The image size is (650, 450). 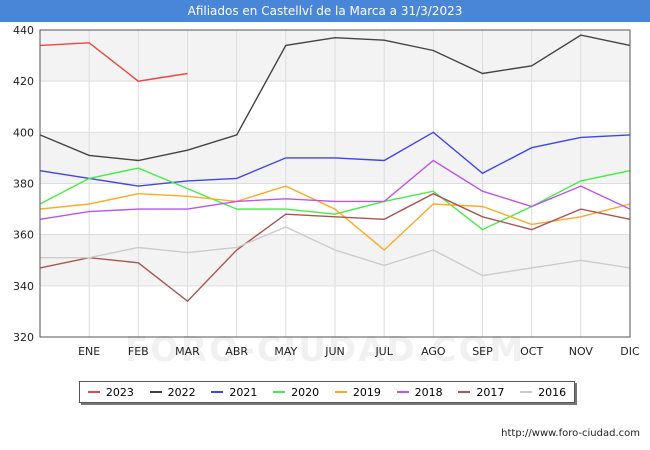 I want to click on legend-item-2017: 2017, so click(x=481, y=392).